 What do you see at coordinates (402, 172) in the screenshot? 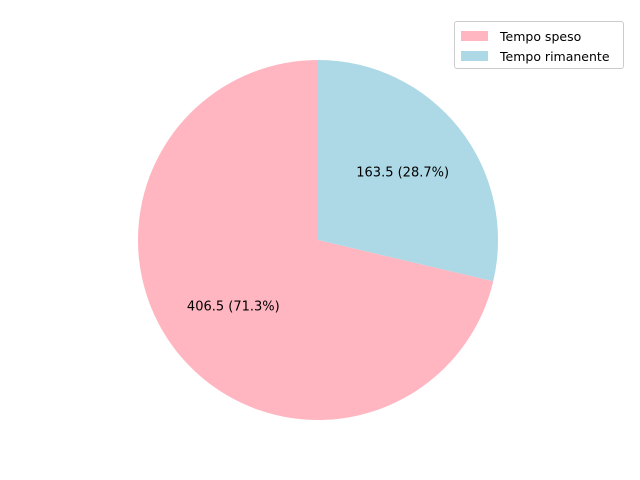
I see `pie-label-tempo-rimanente: 163.5 (28.7%)` at bounding box center [402, 172].